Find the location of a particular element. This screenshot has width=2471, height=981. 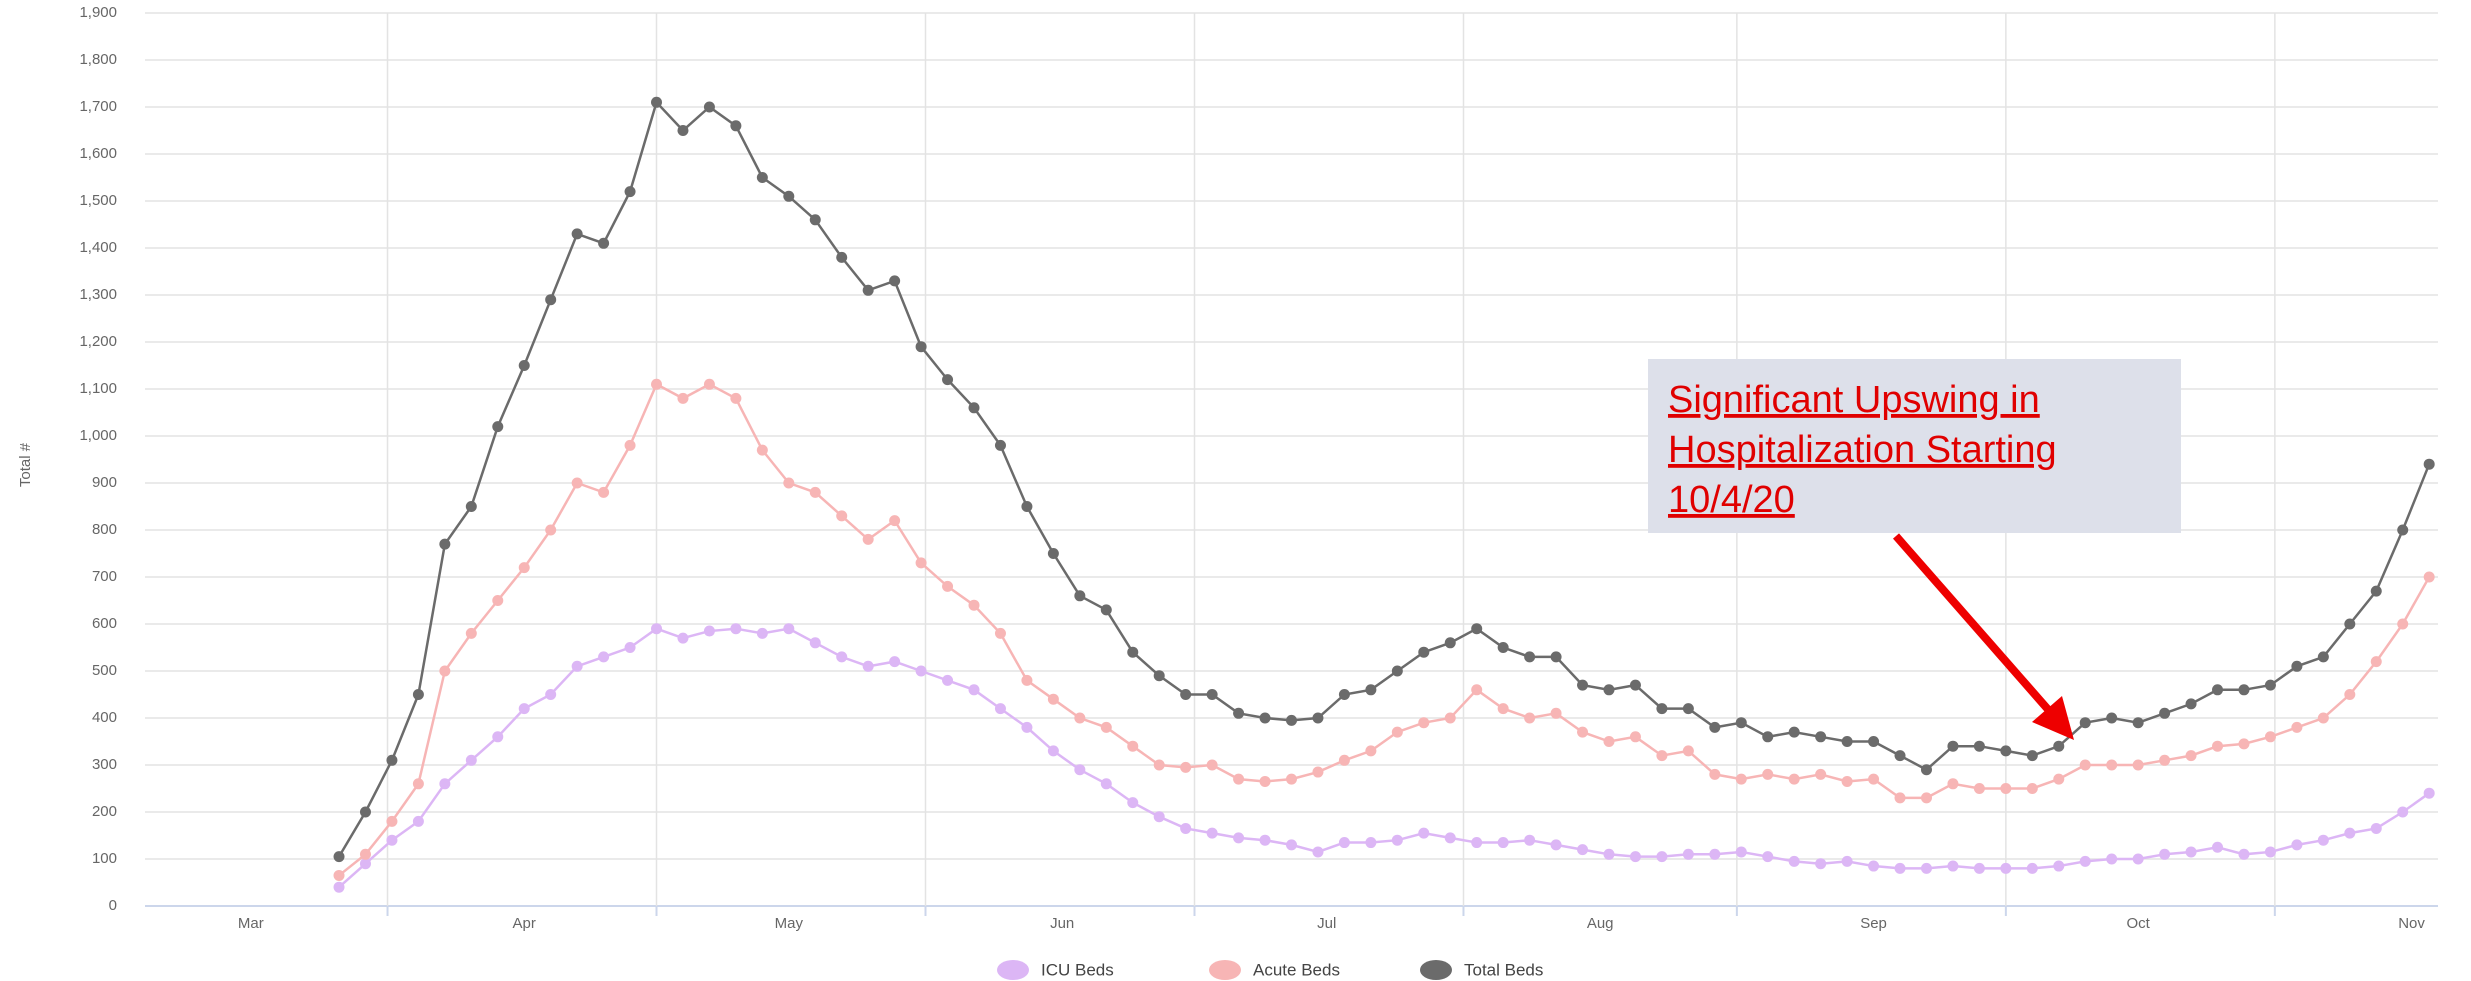

annotation-arrowhead is located at coordinates (2053, 718).